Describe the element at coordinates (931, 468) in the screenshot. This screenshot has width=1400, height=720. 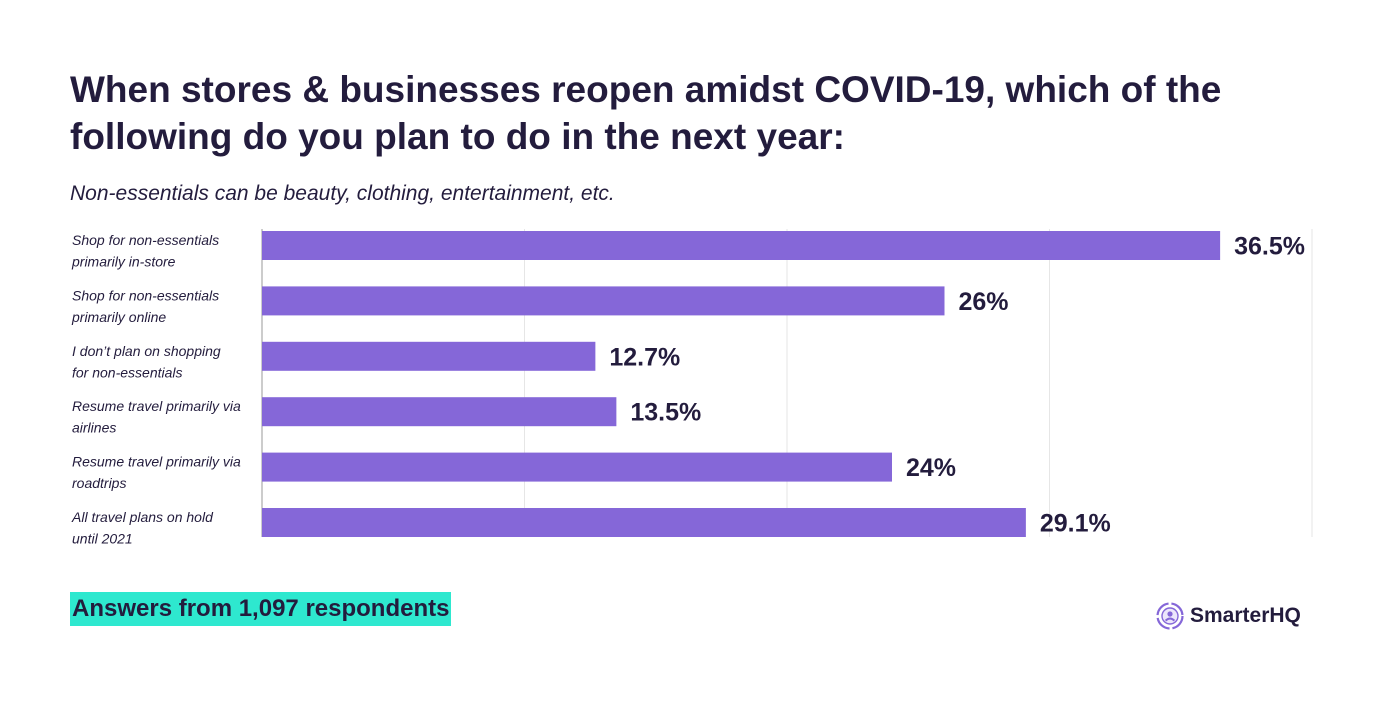
I see `value-label: 24%` at that location.